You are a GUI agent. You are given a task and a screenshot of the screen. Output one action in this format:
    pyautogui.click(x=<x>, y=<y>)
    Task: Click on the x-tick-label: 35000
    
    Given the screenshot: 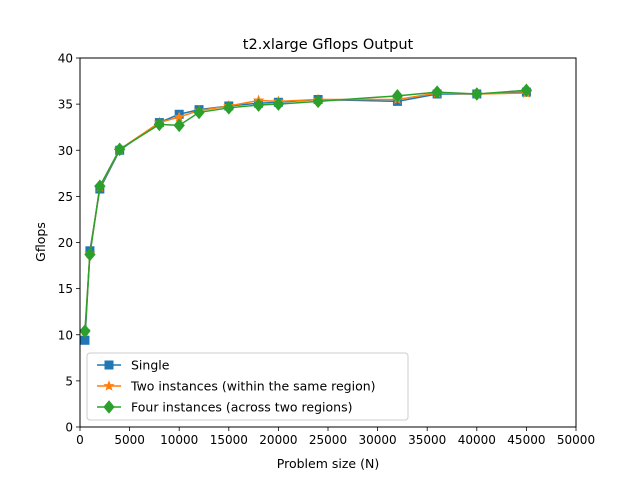 What is the action you would take?
    pyautogui.click(x=427, y=440)
    